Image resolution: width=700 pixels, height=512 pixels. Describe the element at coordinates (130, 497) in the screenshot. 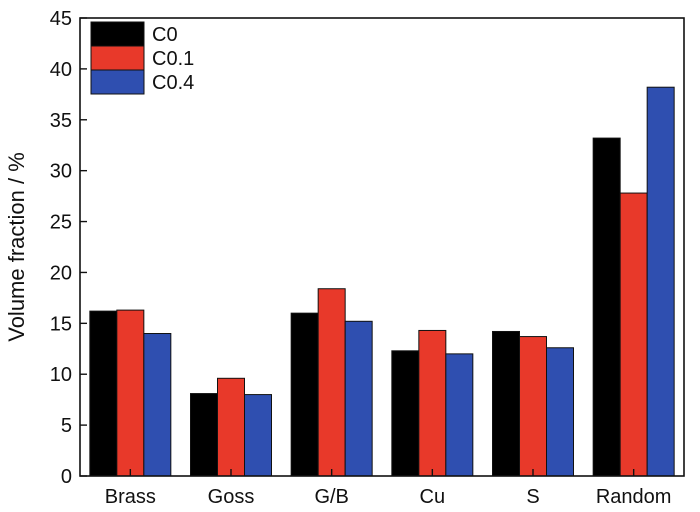

I see `x-tick-label: Brass` at that location.